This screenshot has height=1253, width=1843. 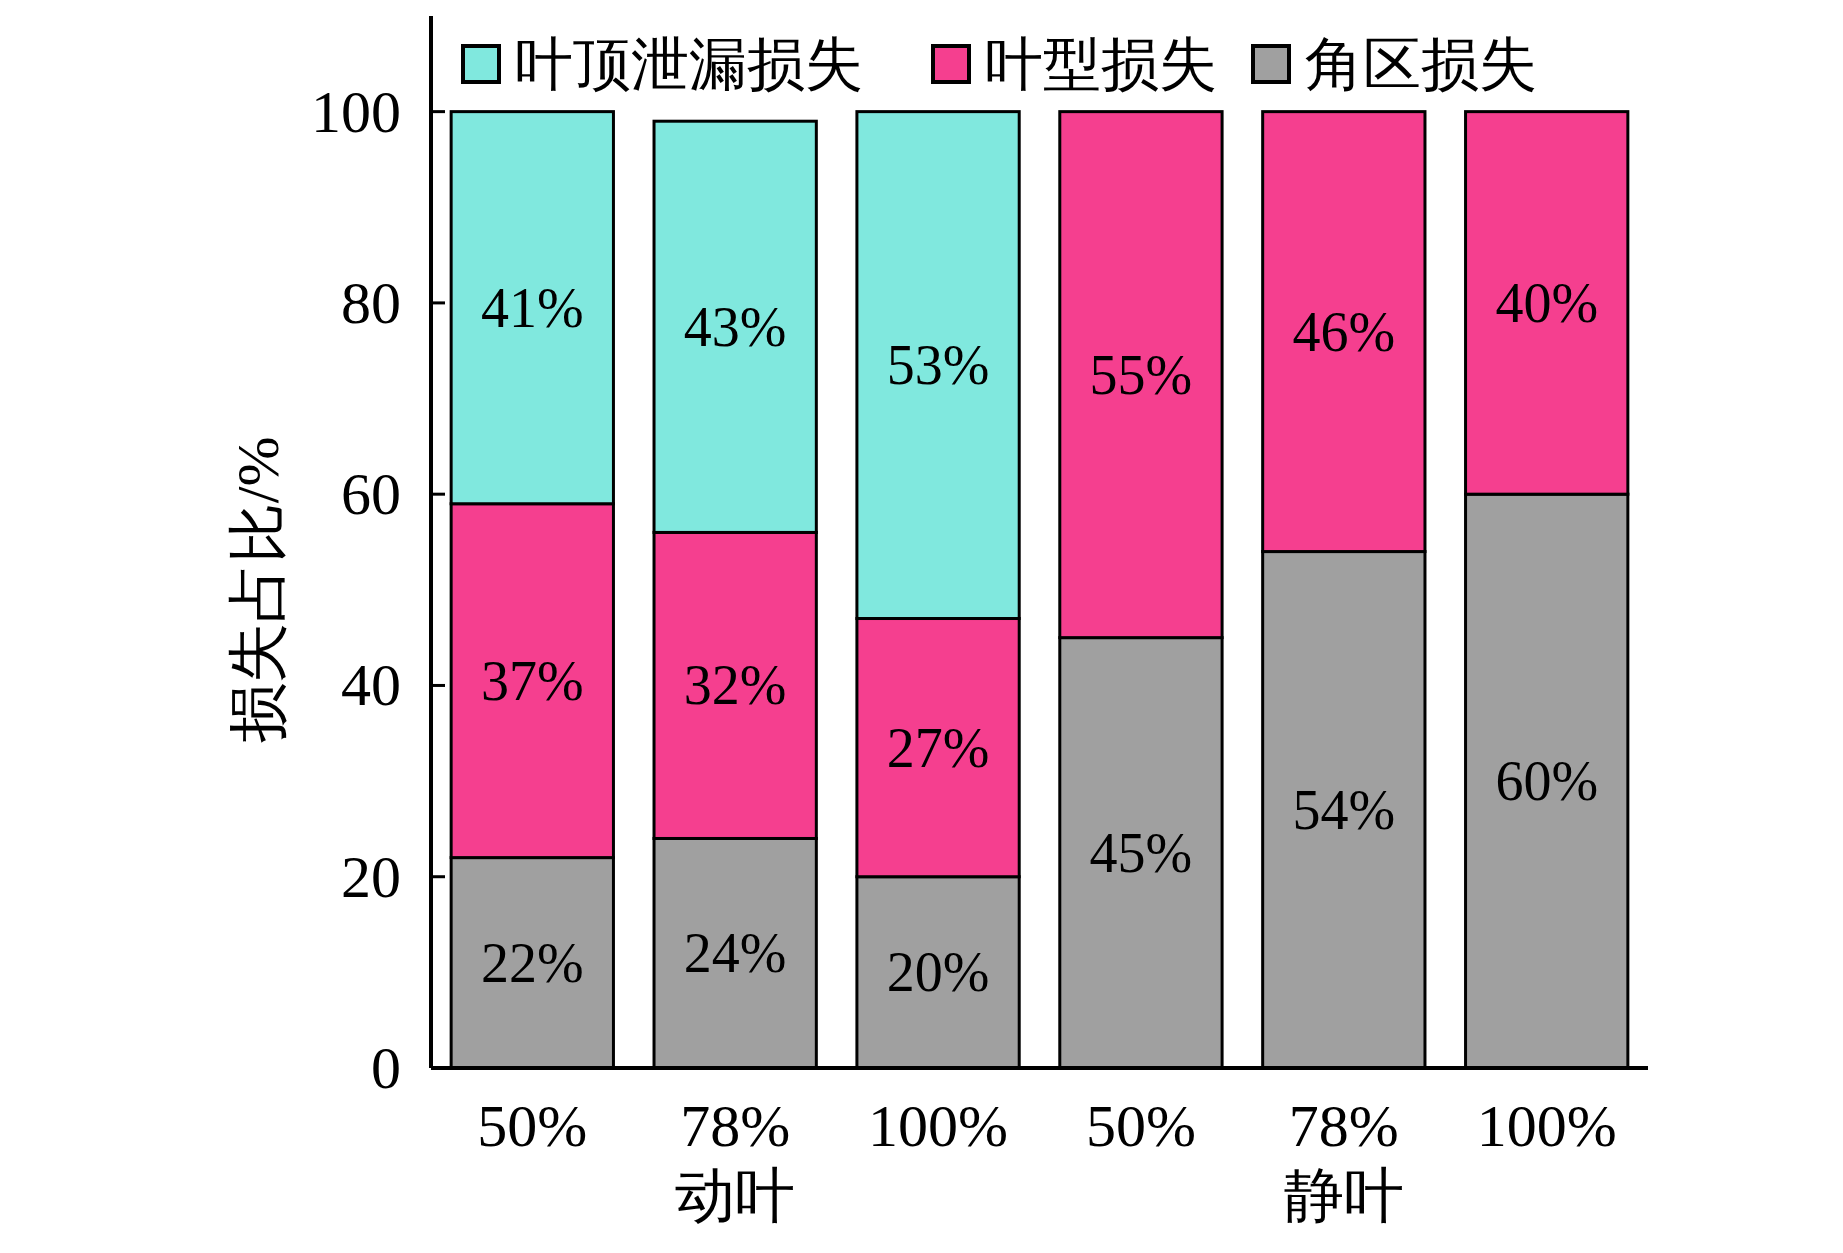 I want to click on data-label: 24%, so click(x=735, y=953).